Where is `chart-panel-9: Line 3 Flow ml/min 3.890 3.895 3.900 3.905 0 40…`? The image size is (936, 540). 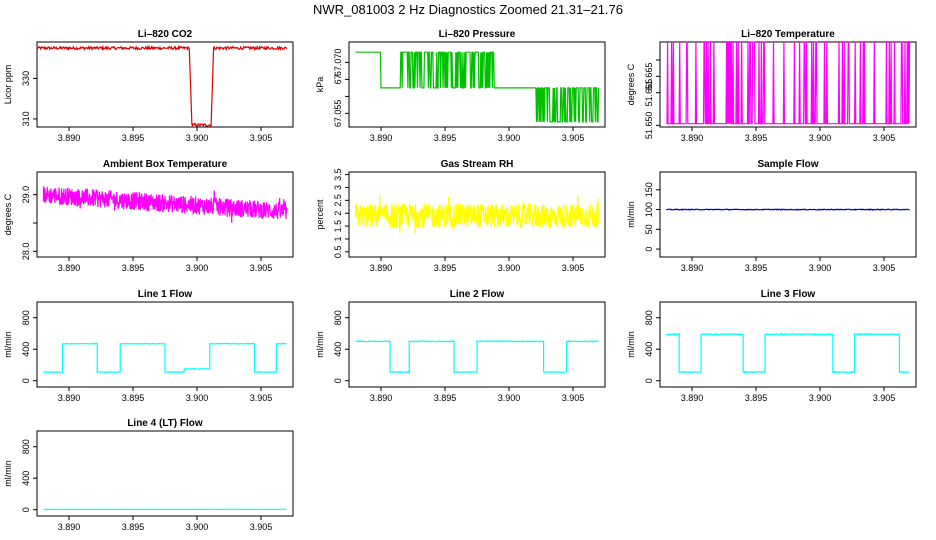
chart-panel-9: Line 3 Flow ml/min 3.890 3.895 3.900 3.905 0 40… is located at coordinates (771, 346).